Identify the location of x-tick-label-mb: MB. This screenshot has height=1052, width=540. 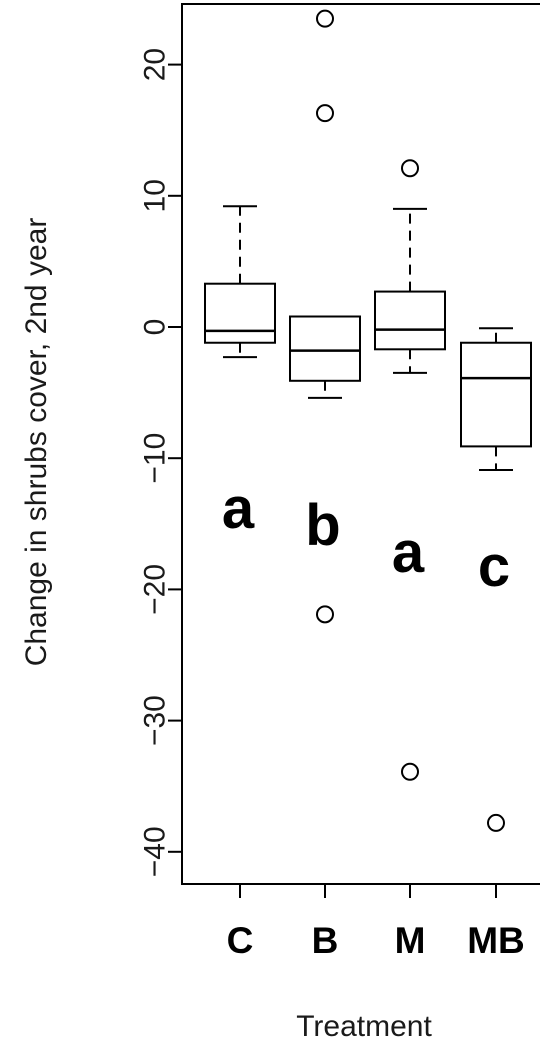
(496, 940).